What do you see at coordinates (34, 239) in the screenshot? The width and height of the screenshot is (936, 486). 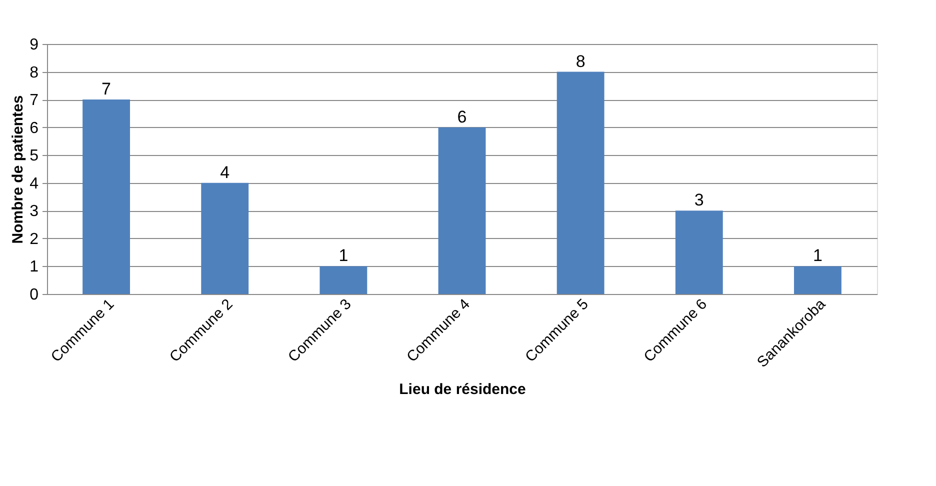 I see `y-tick-label: 2` at bounding box center [34, 239].